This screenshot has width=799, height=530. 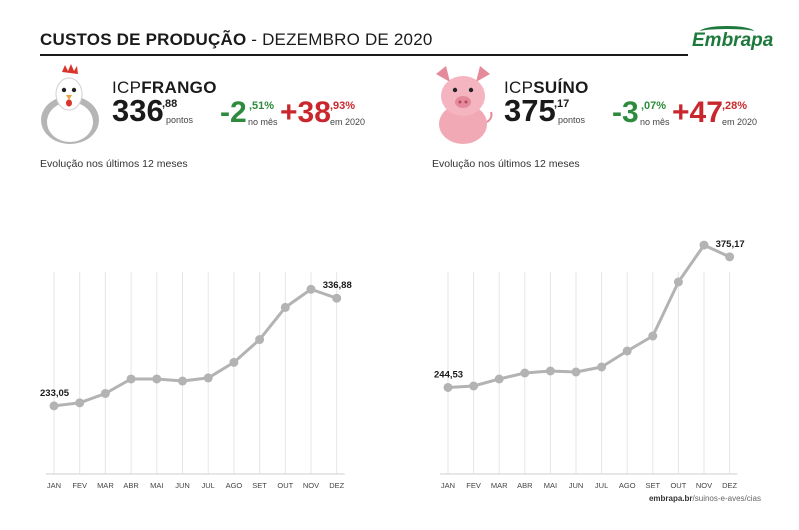 I want to click on variation-integer: 47, so click(x=706, y=112).